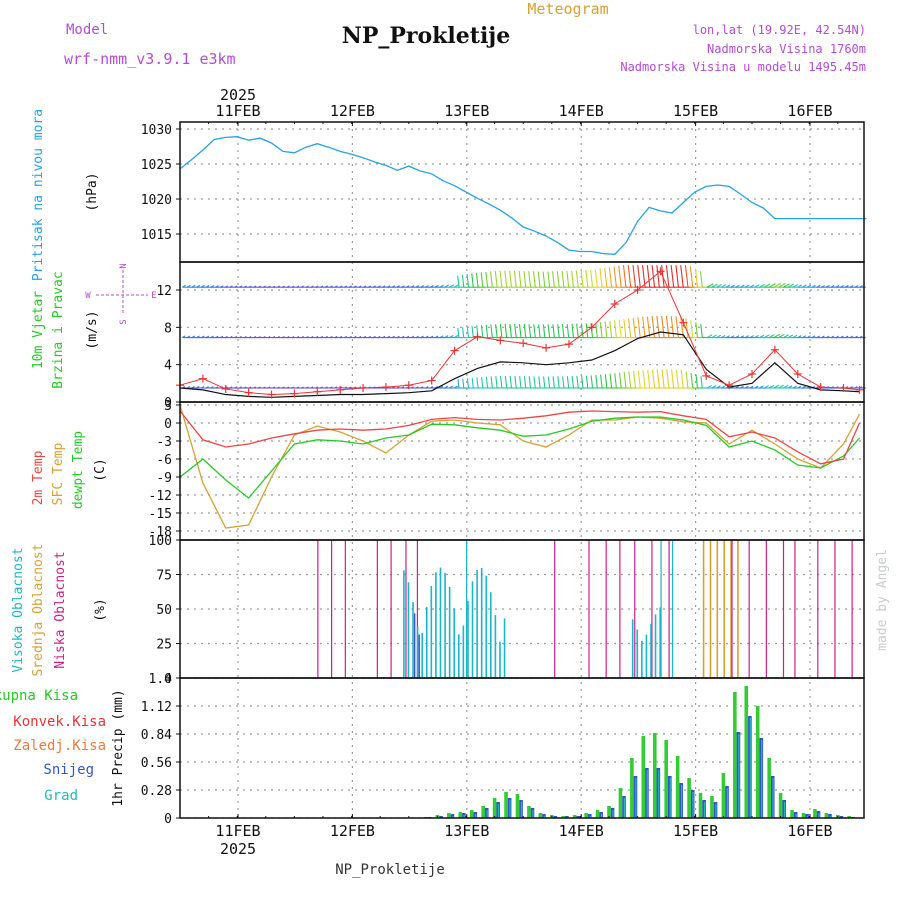 The image size is (900, 904). Describe the element at coordinates (18, 609) in the screenshot. I see `cloud-title-line1: Visoka Oblacnost` at that location.